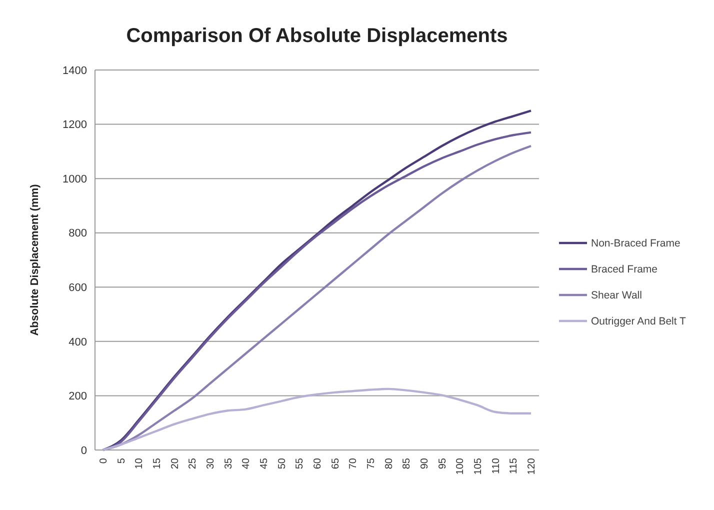 This screenshot has height=510, width=714. Describe the element at coordinates (74, 70) in the screenshot. I see `y-tick-label: 1400` at that location.